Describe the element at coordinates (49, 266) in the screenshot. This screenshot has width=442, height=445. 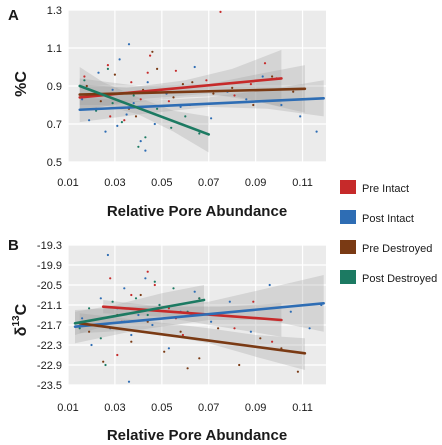
I see `y-tick-label: -19.9` at that location.